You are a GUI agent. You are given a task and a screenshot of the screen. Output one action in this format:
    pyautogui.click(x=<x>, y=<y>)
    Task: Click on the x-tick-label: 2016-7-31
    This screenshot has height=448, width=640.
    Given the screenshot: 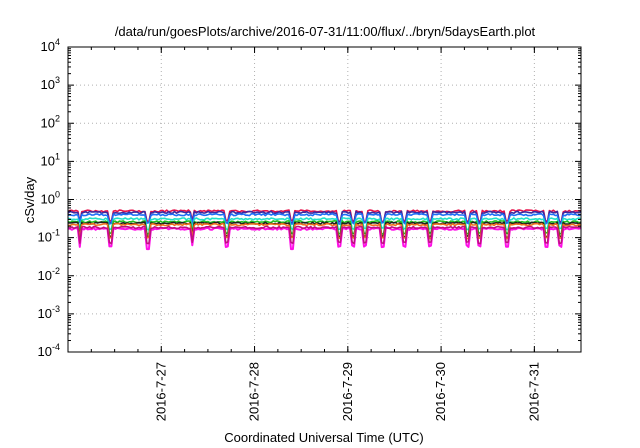 What is the action you would take?
    pyautogui.click(x=533, y=391)
    